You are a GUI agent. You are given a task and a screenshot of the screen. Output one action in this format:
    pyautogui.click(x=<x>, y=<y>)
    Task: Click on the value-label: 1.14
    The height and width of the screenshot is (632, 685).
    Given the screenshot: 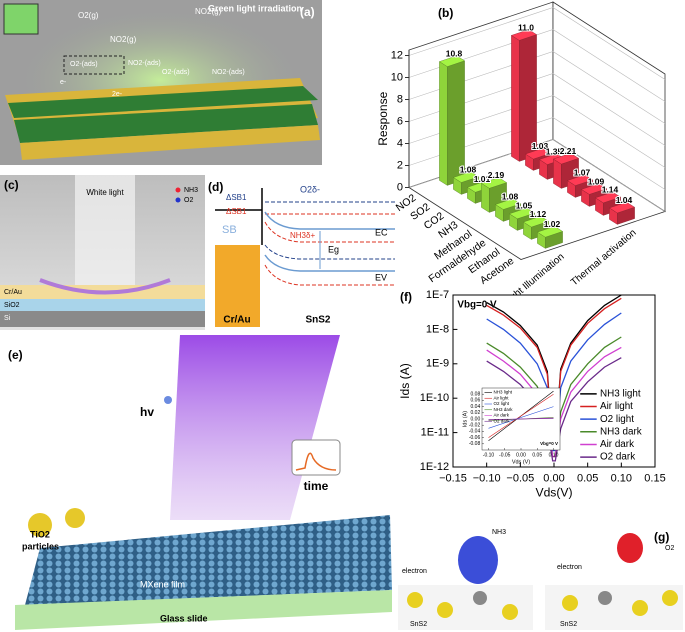 What is the action you would take?
    pyautogui.click(x=610, y=190)
    